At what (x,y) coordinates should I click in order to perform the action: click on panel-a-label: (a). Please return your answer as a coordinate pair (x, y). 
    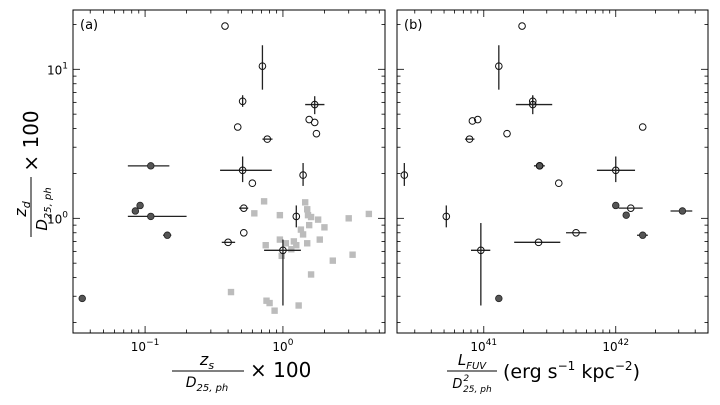
    Looking at the image, I should click on (89, 25).